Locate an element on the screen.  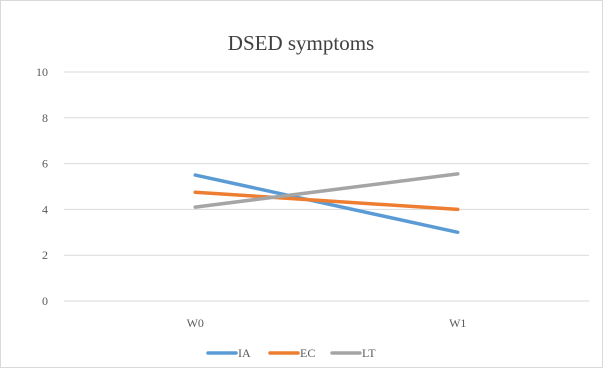
series-line-ia is located at coordinates (326, 204).